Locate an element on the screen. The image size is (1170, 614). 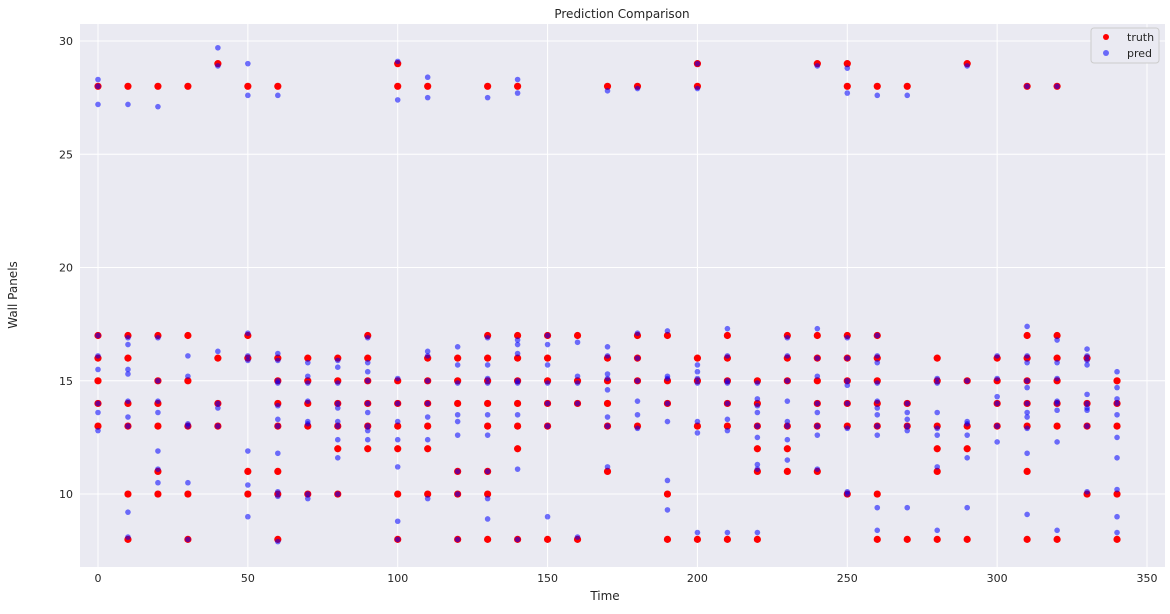
x-tick-label: 200 is located at coordinates (697, 578).